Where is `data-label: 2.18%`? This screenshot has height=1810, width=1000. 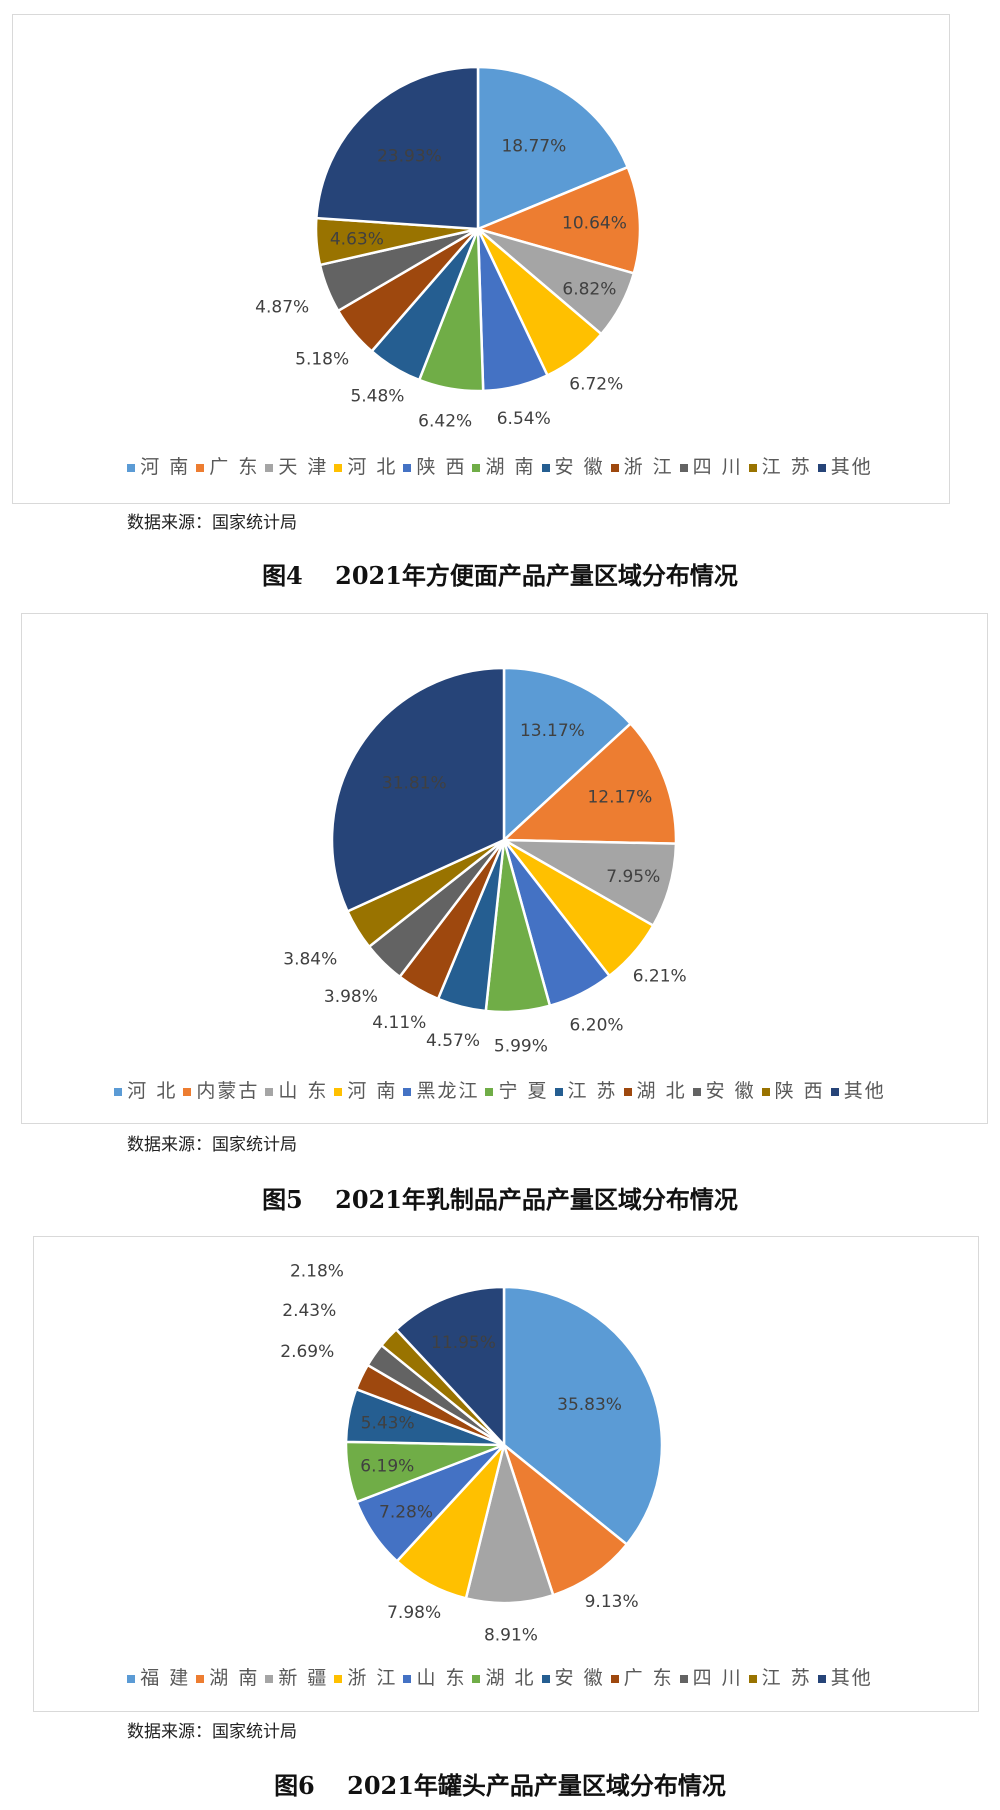 data-label: 2.18% is located at coordinates (317, 1271).